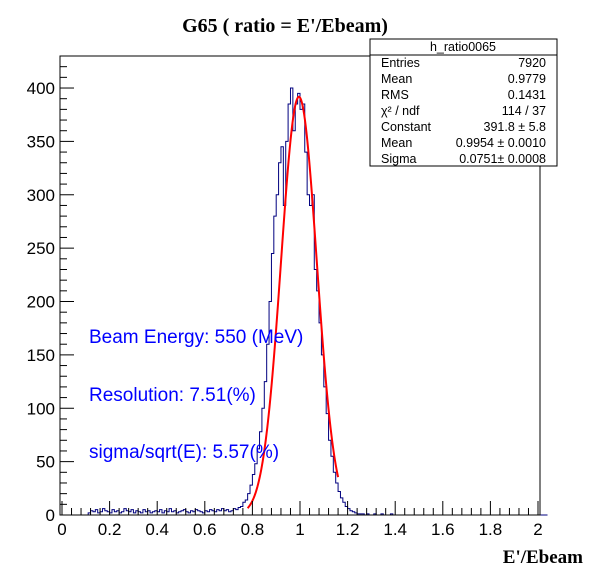  What do you see at coordinates (253, 529) in the screenshot?
I see `x-tick-label: 0.8` at bounding box center [253, 529].